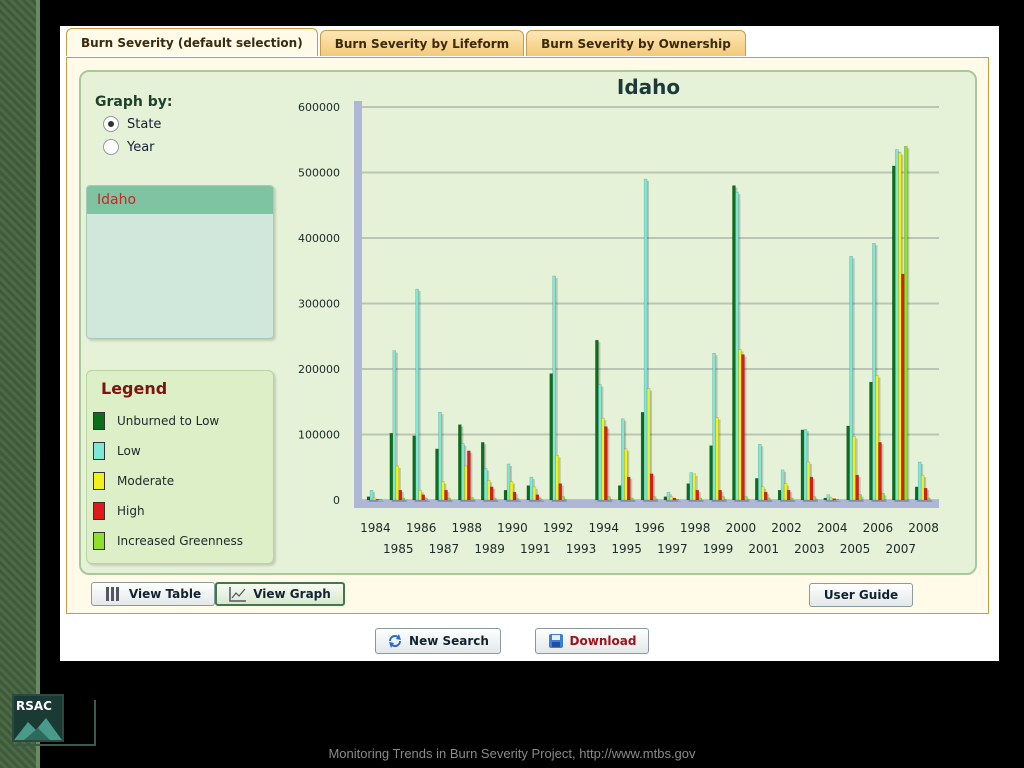 Image resolution: width=1024 pixels, height=768 pixels. I want to click on x-tick-label: 2008, so click(923, 528).